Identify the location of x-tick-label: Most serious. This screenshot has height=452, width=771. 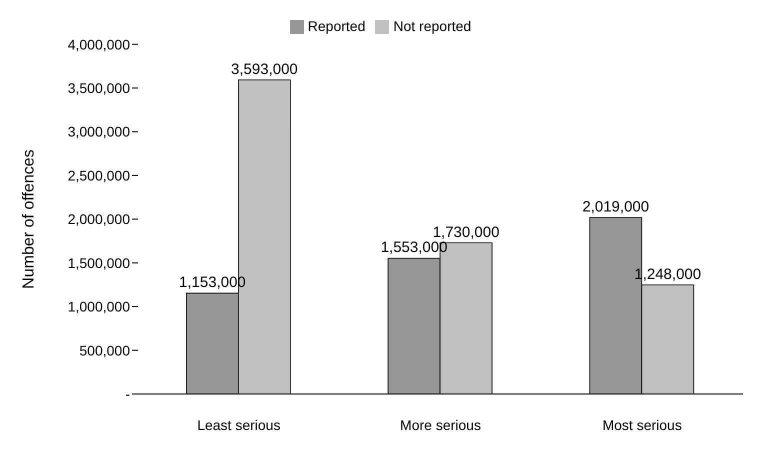
(642, 424).